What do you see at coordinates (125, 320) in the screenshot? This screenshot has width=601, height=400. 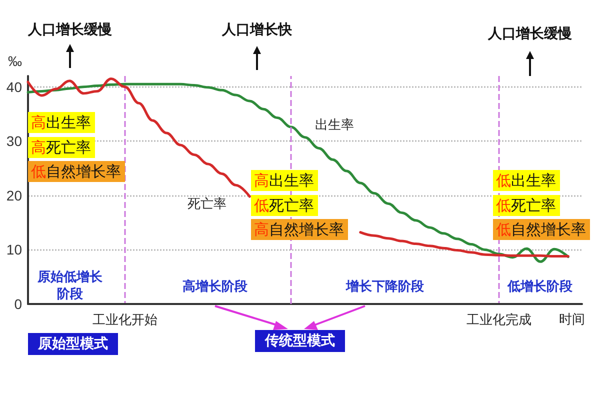 I see `x-tick-label: 工业化开始` at bounding box center [125, 320].